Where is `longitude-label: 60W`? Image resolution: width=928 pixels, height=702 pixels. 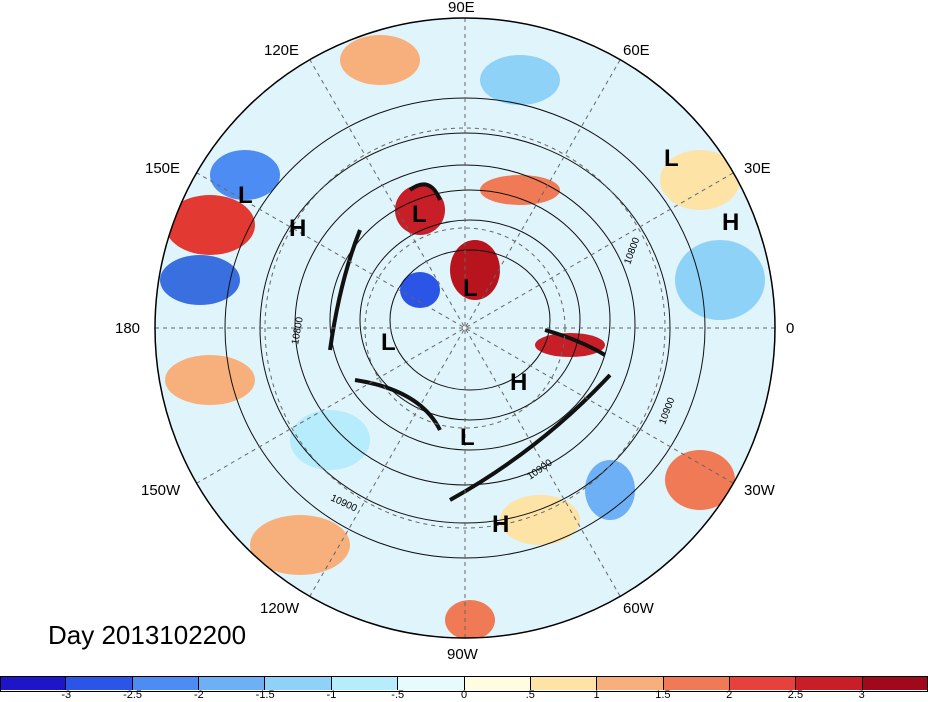
longitude-label: 60W is located at coordinates (638, 608).